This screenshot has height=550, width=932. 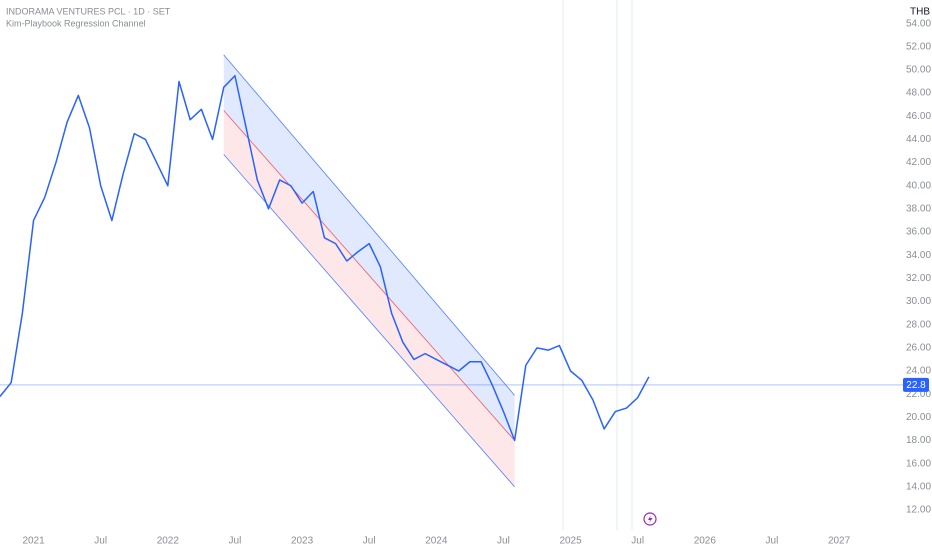 What do you see at coordinates (918, 347) in the screenshot?
I see `y-tick-label: 26.00` at bounding box center [918, 347].